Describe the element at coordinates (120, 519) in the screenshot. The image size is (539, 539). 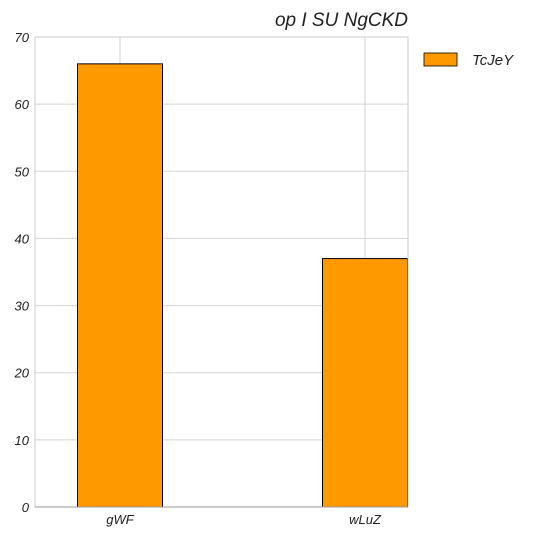
I see `x-tick-label: gWF` at that location.